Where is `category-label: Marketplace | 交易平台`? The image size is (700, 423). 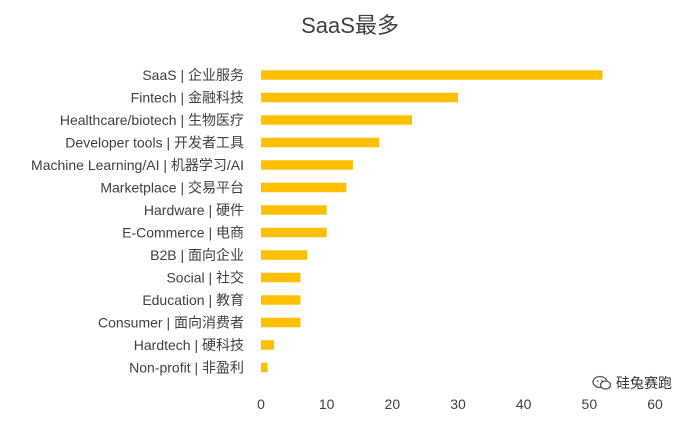
category-label: Marketplace | 交易平台 is located at coordinates (172, 188).